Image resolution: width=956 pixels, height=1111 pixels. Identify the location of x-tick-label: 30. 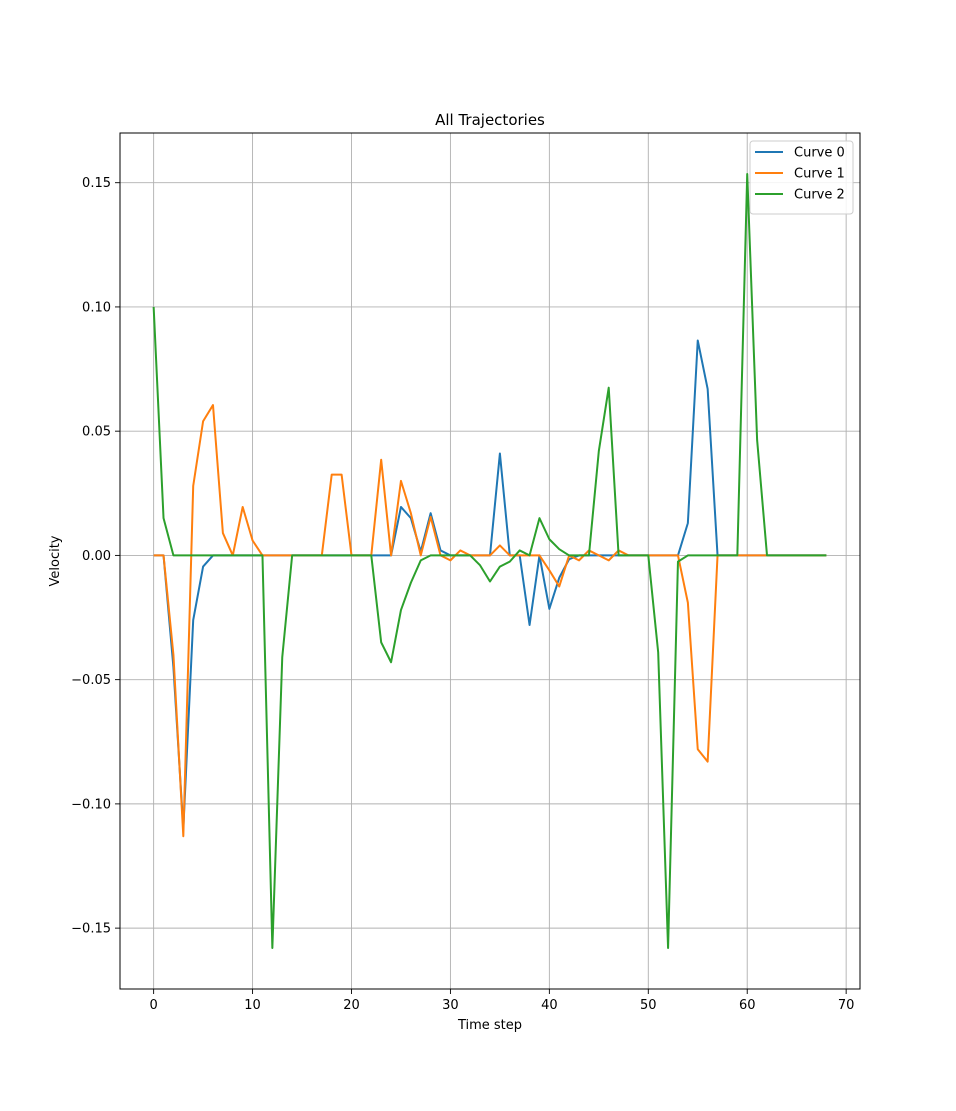
(450, 1005).